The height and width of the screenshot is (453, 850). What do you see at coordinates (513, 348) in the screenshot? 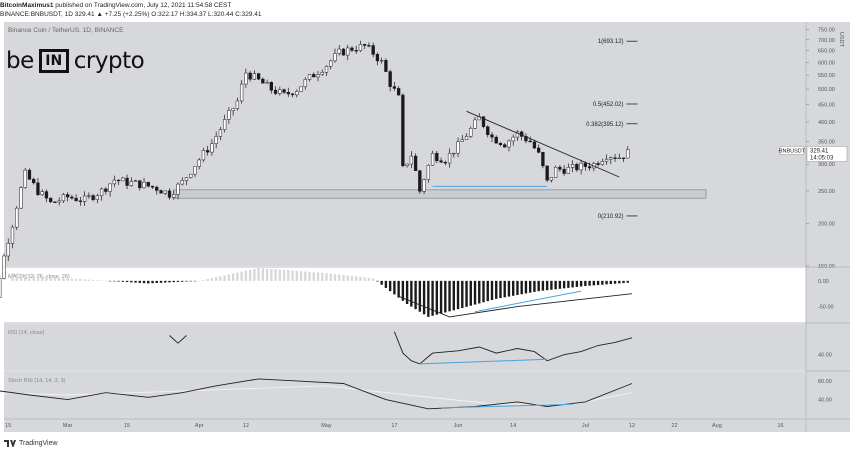
I see `rsi-line` at bounding box center [513, 348].